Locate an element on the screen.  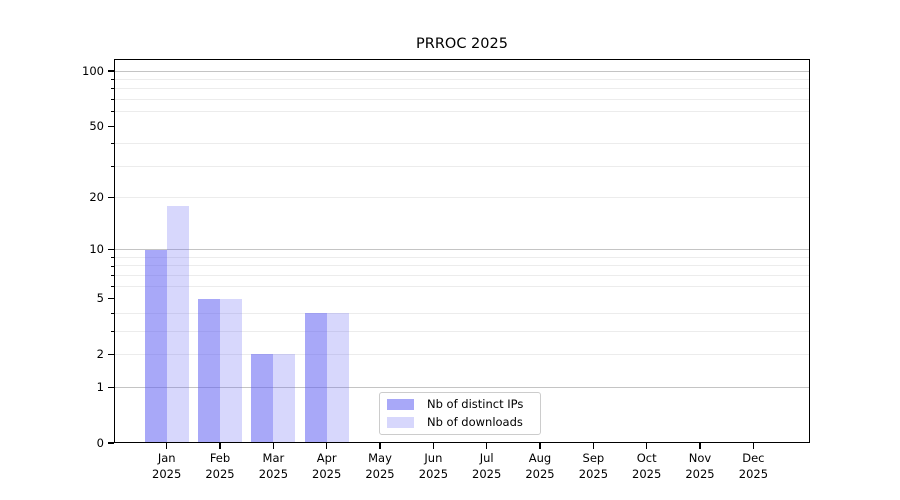
legend-label-distinct-ips: Nb of distinct IPs is located at coordinates (475, 403).